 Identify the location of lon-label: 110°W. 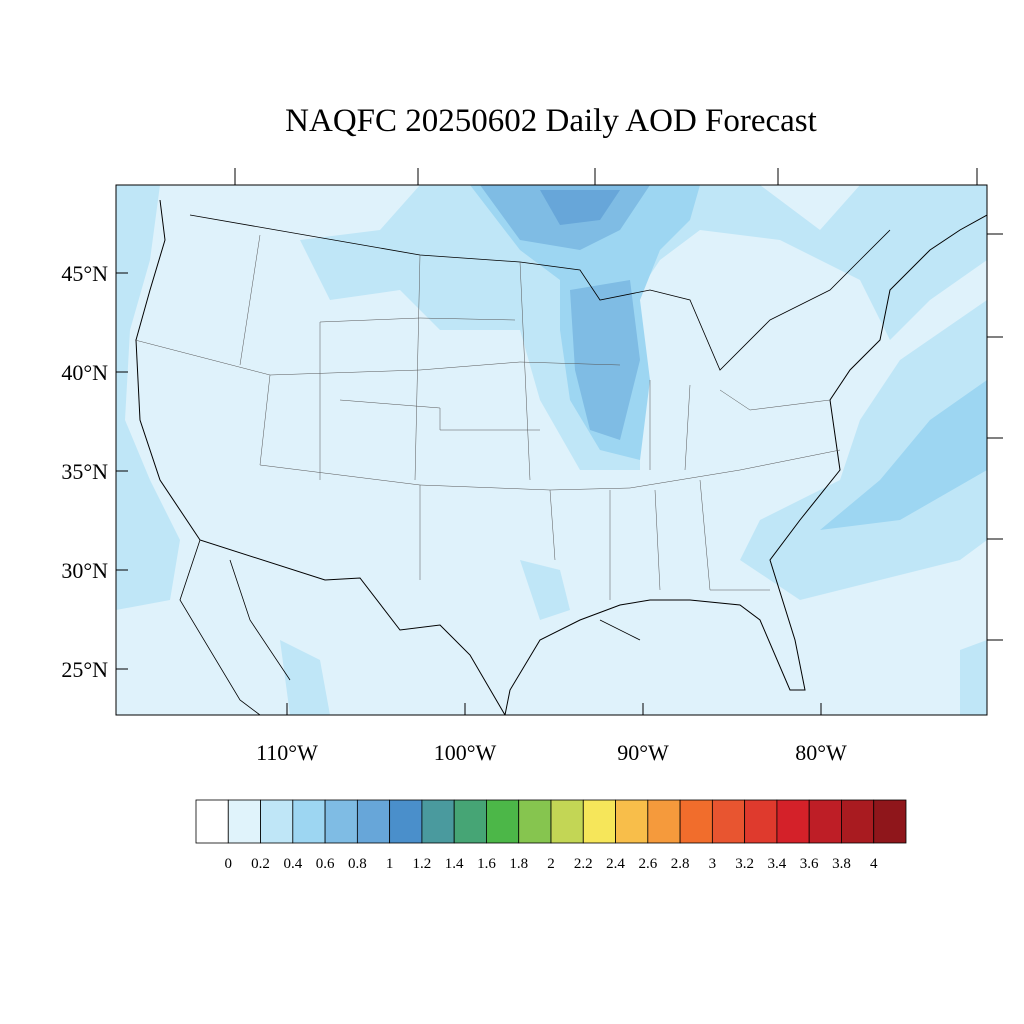
(287, 752).